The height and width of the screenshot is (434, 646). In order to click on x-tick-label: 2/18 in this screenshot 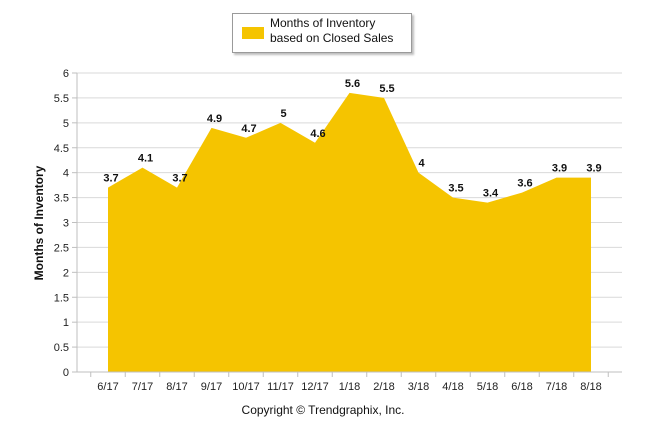, I will do `click(383, 387)`.